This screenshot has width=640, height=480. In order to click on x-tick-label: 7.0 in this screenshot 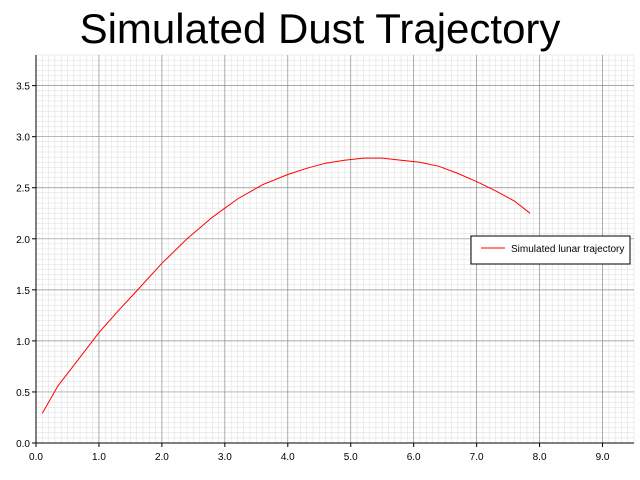, I will do `click(477, 457)`.